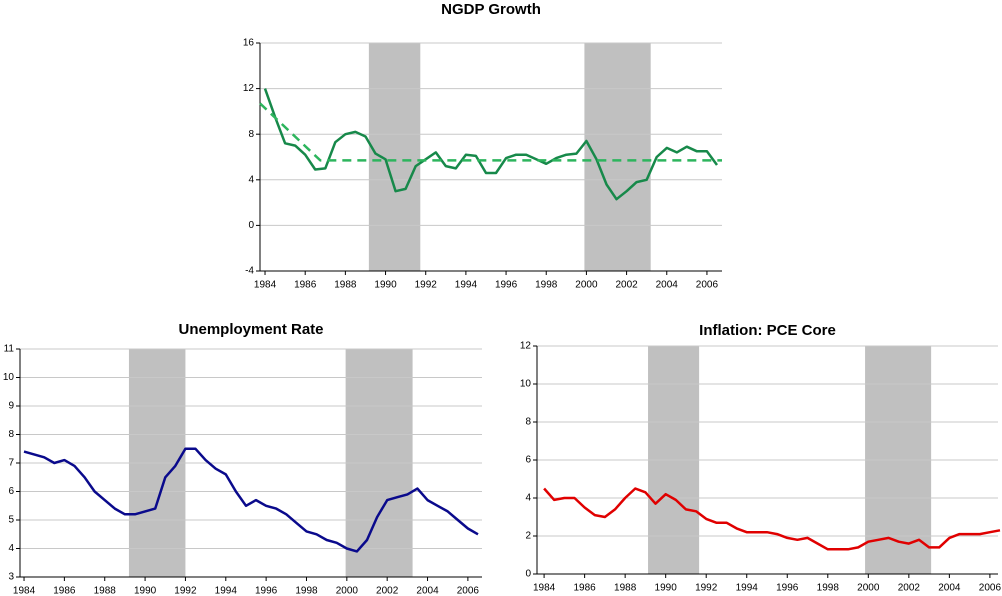  Describe the element at coordinates (250, 329) in the screenshot. I see `chart-title: Unemployment Rate` at that location.